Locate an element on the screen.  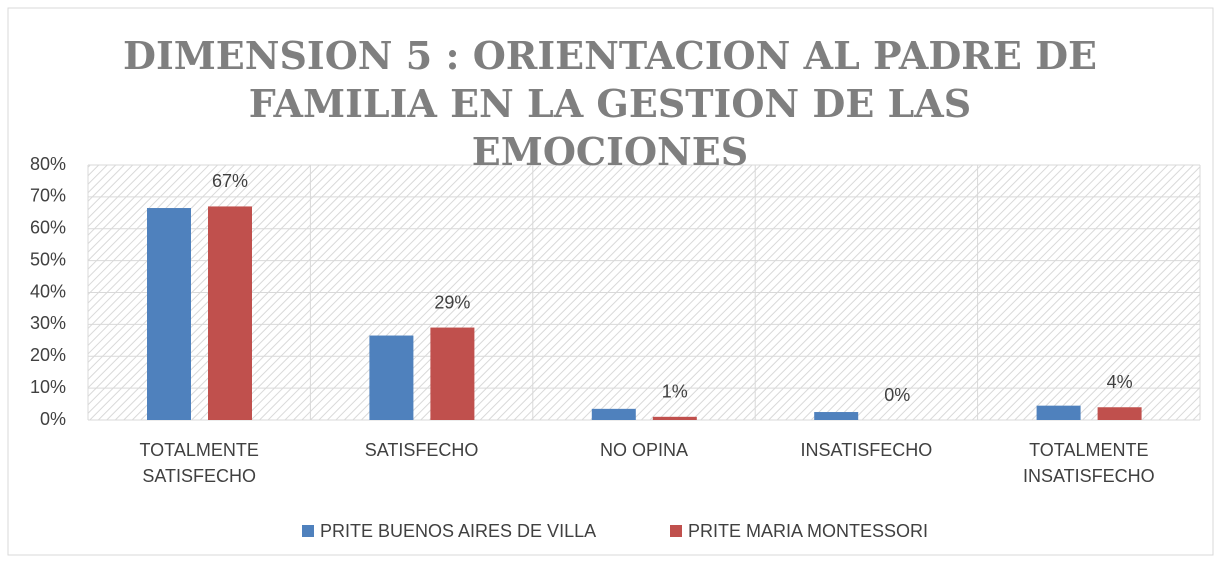
x-tick-label: SATISFECHO is located at coordinates (421, 450).